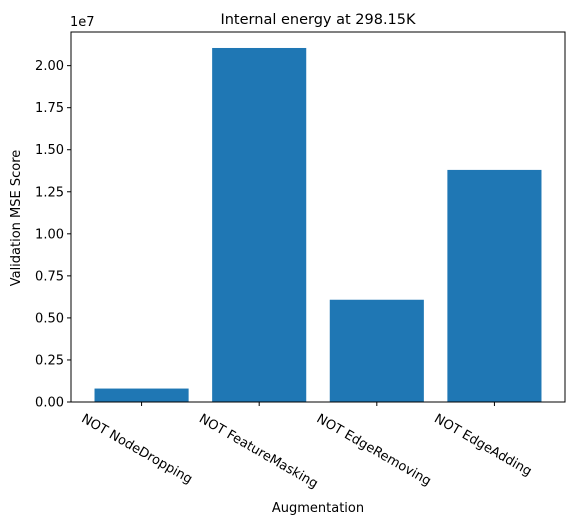  Describe the element at coordinates (374, 450) in the screenshot. I see `x-tick-label: NOT EdgeRemoving` at that location.